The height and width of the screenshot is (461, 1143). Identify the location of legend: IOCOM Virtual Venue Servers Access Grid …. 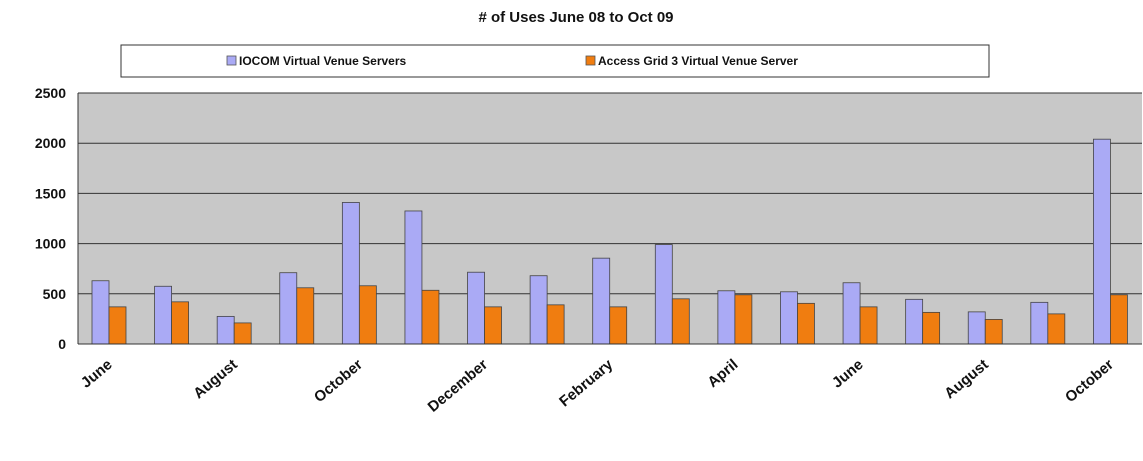
(555, 61).